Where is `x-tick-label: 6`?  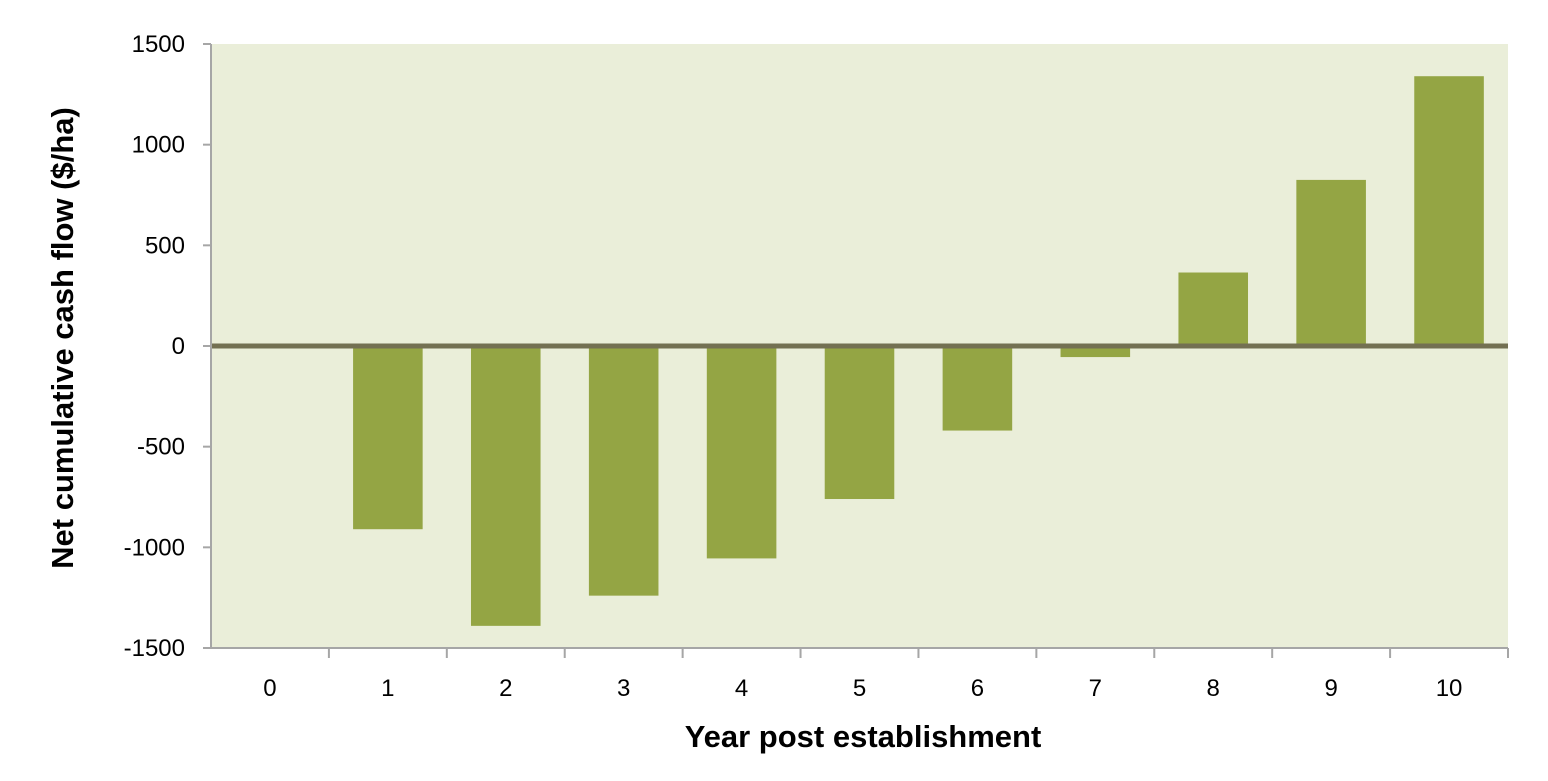 x-tick-label: 6 is located at coordinates (977, 688).